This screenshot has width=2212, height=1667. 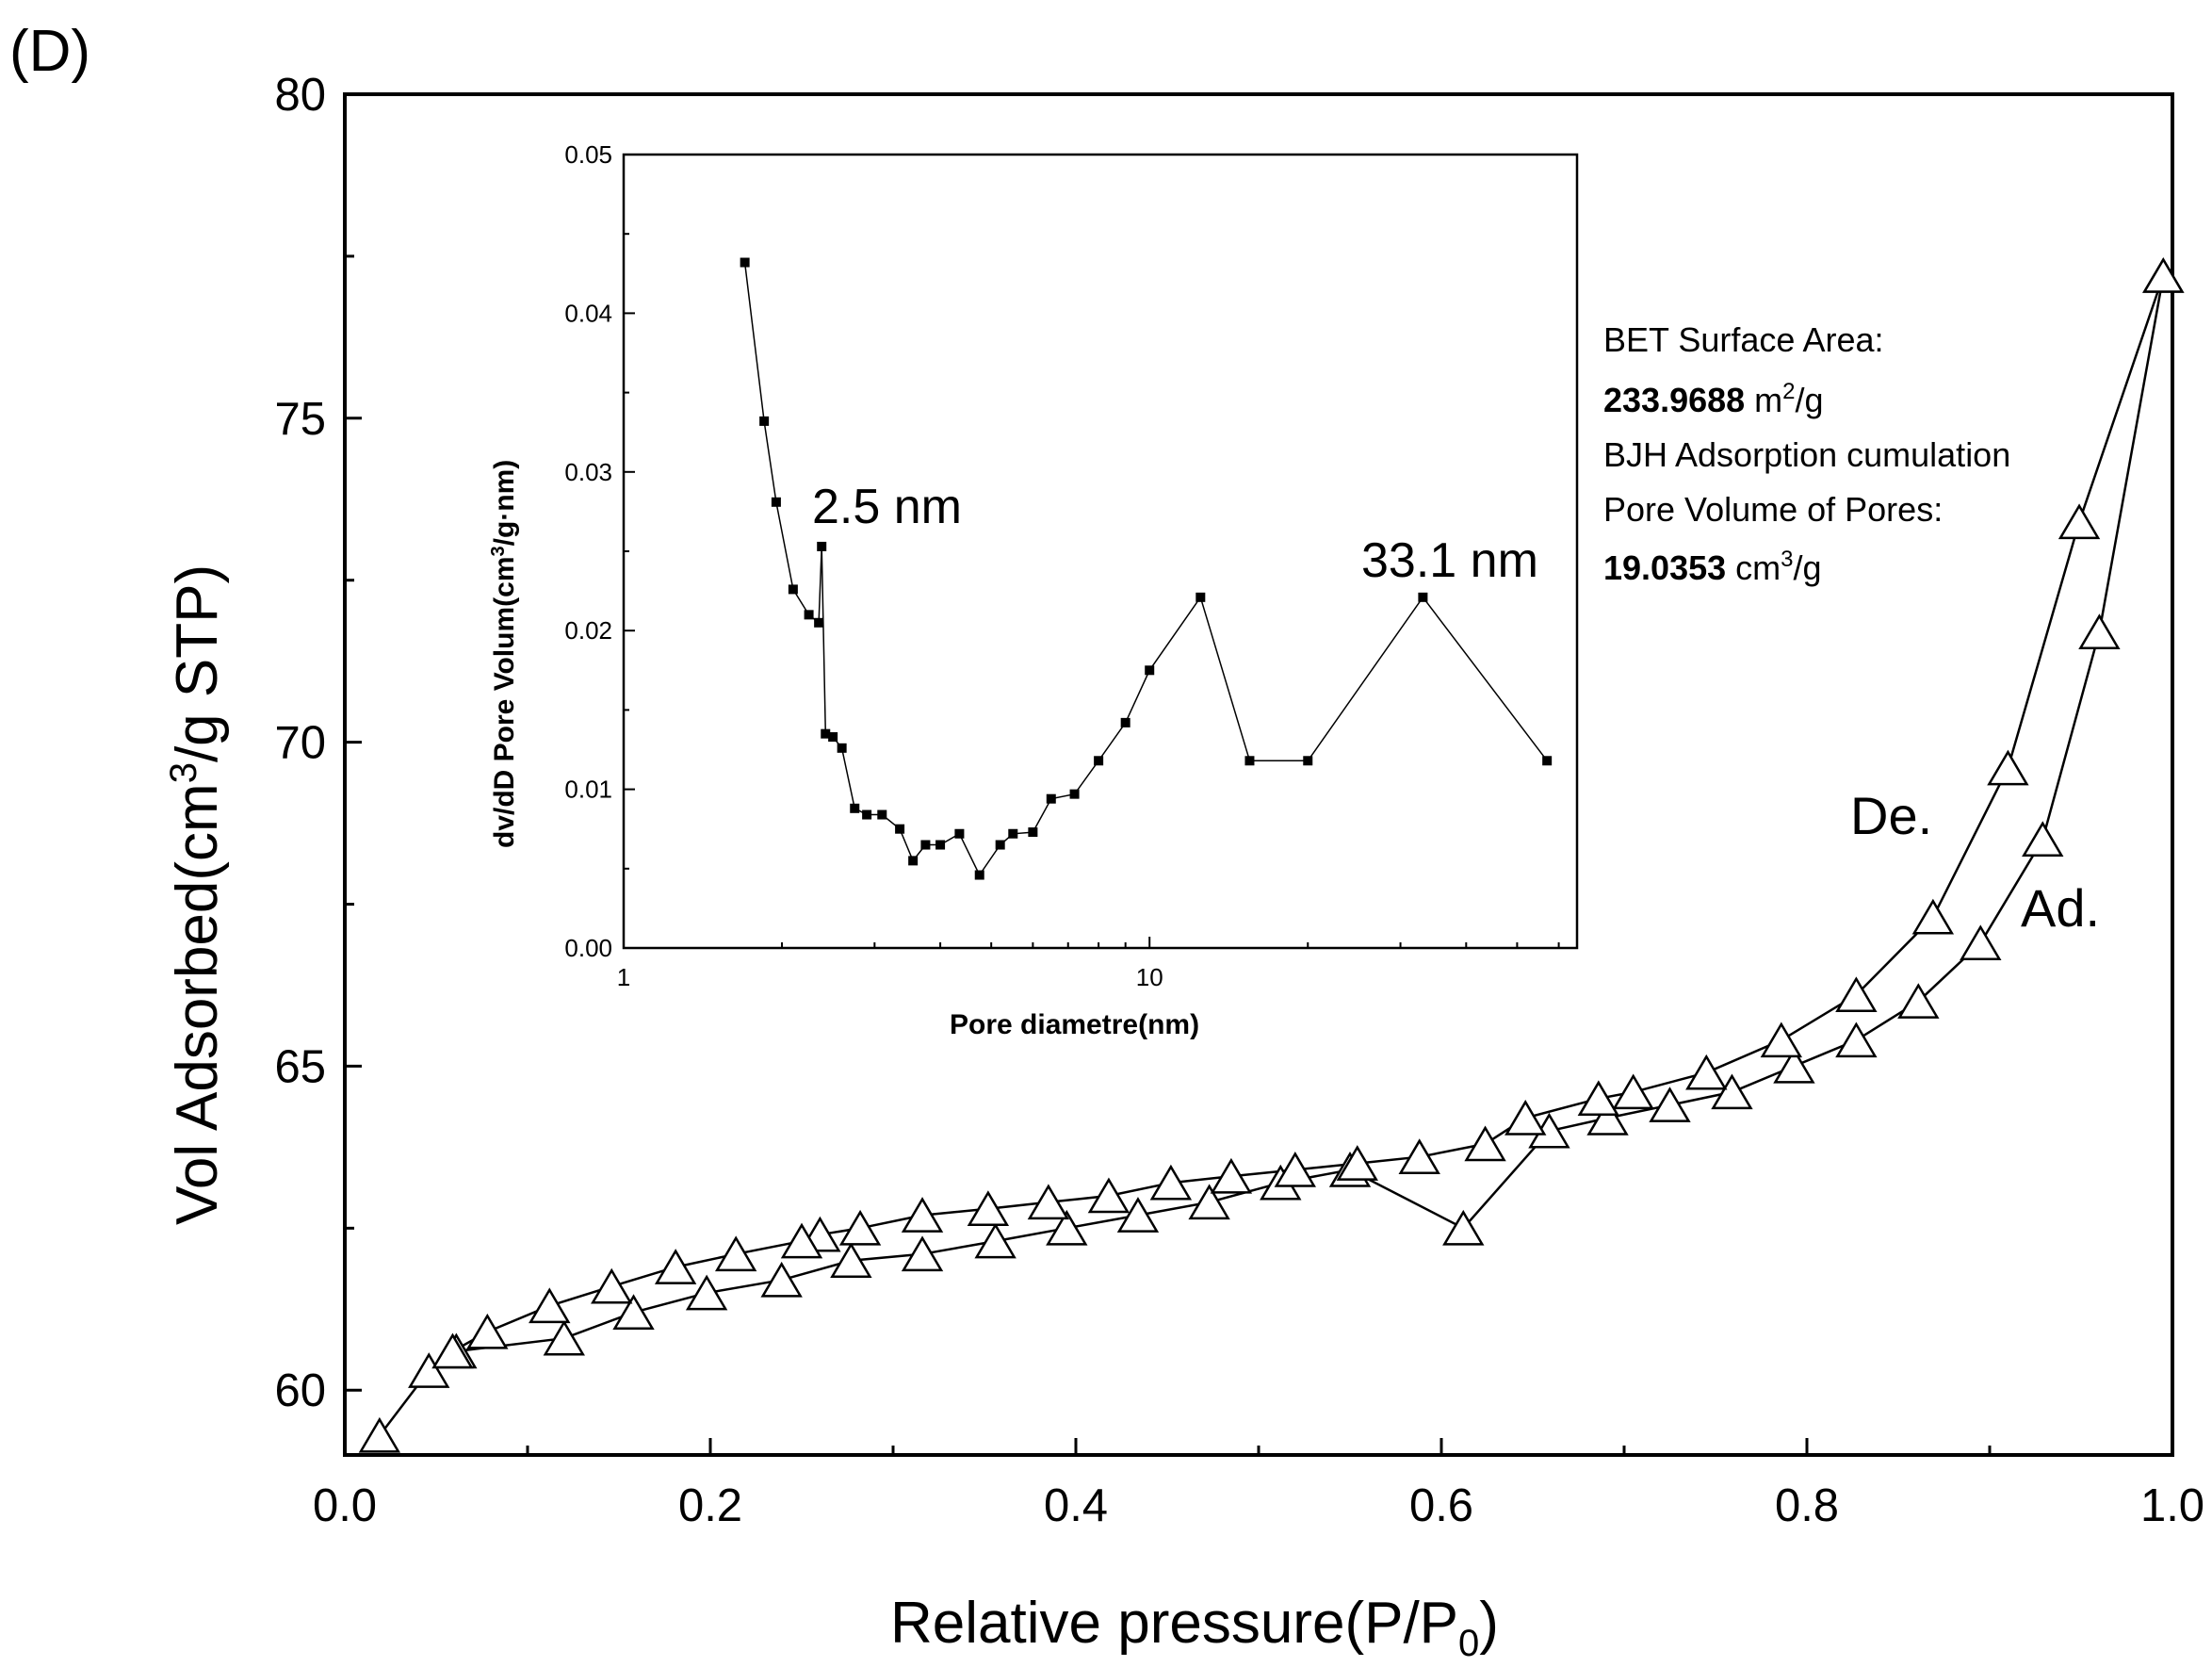 What do you see at coordinates (710, 1505) in the screenshot?
I see `main-x-tick-label: 0.2` at bounding box center [710, 1505].